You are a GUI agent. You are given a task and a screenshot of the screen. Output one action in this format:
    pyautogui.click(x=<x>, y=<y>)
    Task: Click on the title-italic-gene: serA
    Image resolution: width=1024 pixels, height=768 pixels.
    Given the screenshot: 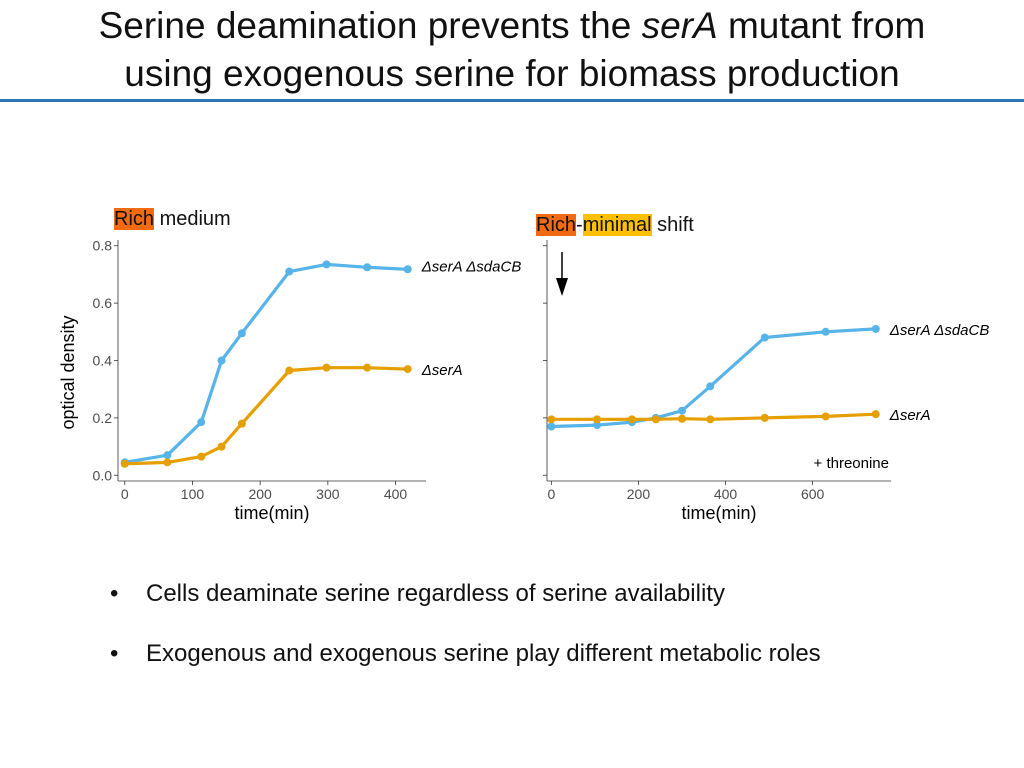 What is the action you would take?
    pyautogui.click(x=679, y=25)
    